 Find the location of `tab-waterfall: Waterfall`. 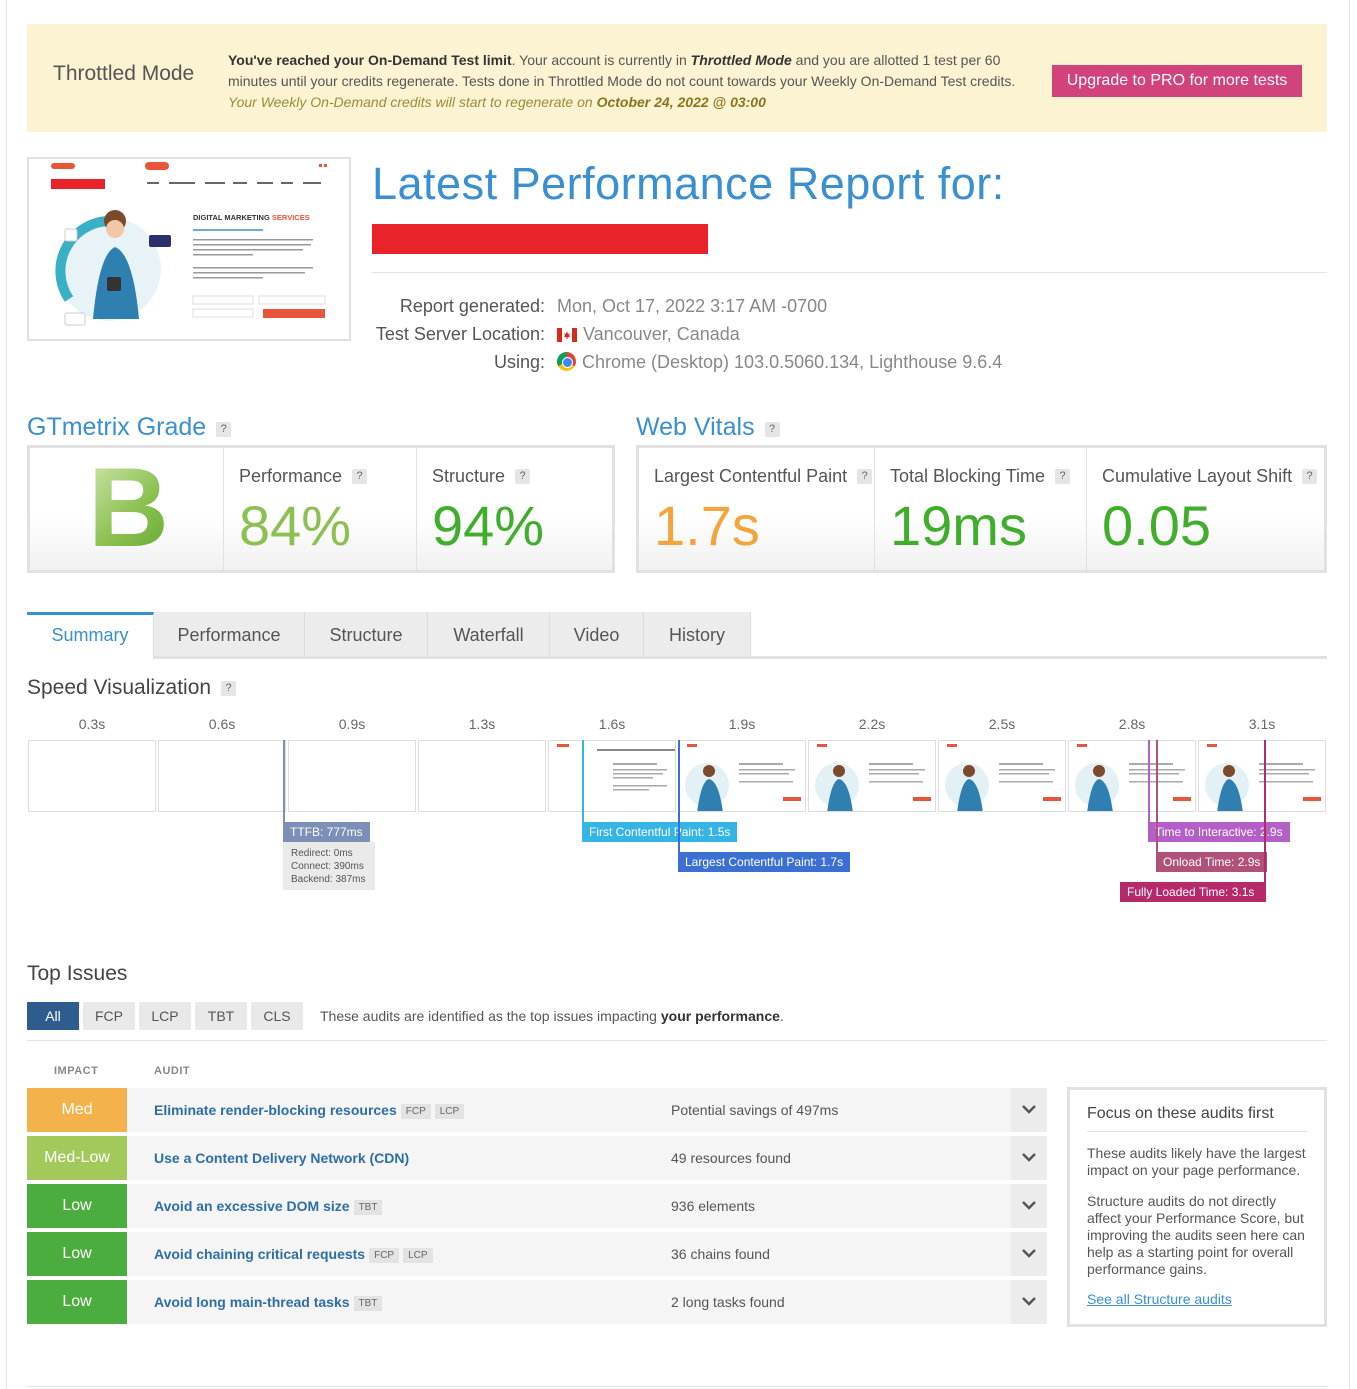

tab-waterfall: Waterfall is located at coordinates (489, 634).